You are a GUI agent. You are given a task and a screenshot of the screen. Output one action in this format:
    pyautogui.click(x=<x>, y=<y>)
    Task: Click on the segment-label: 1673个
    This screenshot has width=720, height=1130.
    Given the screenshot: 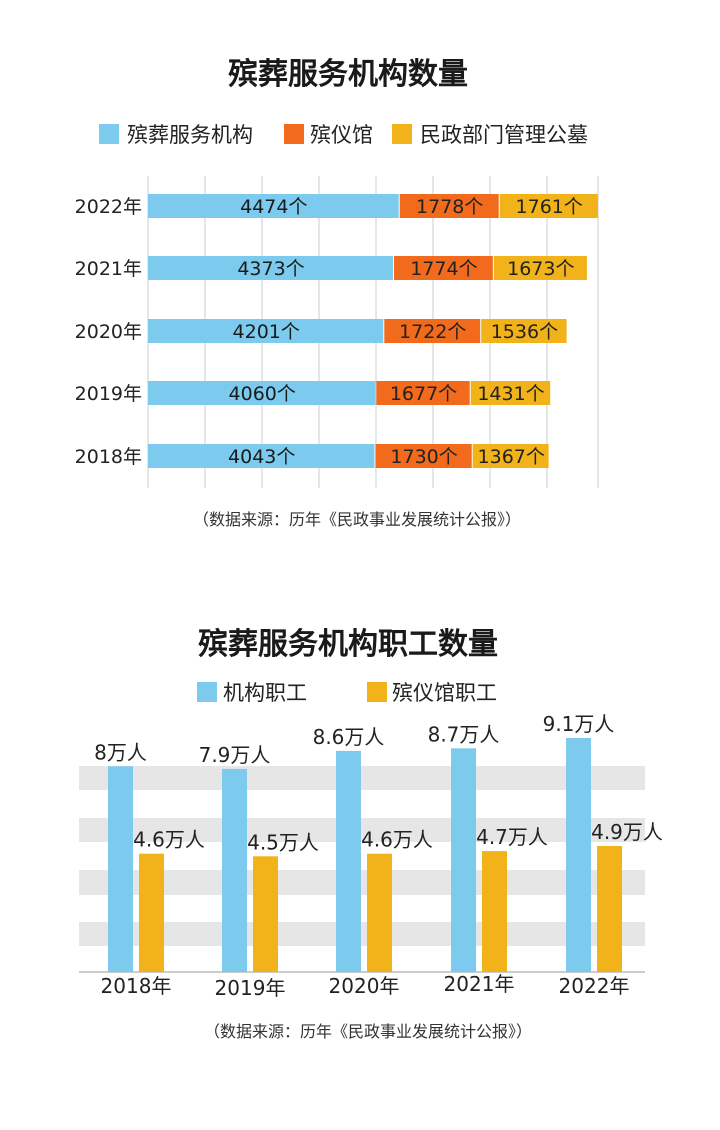 What is the action you would take?
    pyautogui.click(x=540, y=269)
    